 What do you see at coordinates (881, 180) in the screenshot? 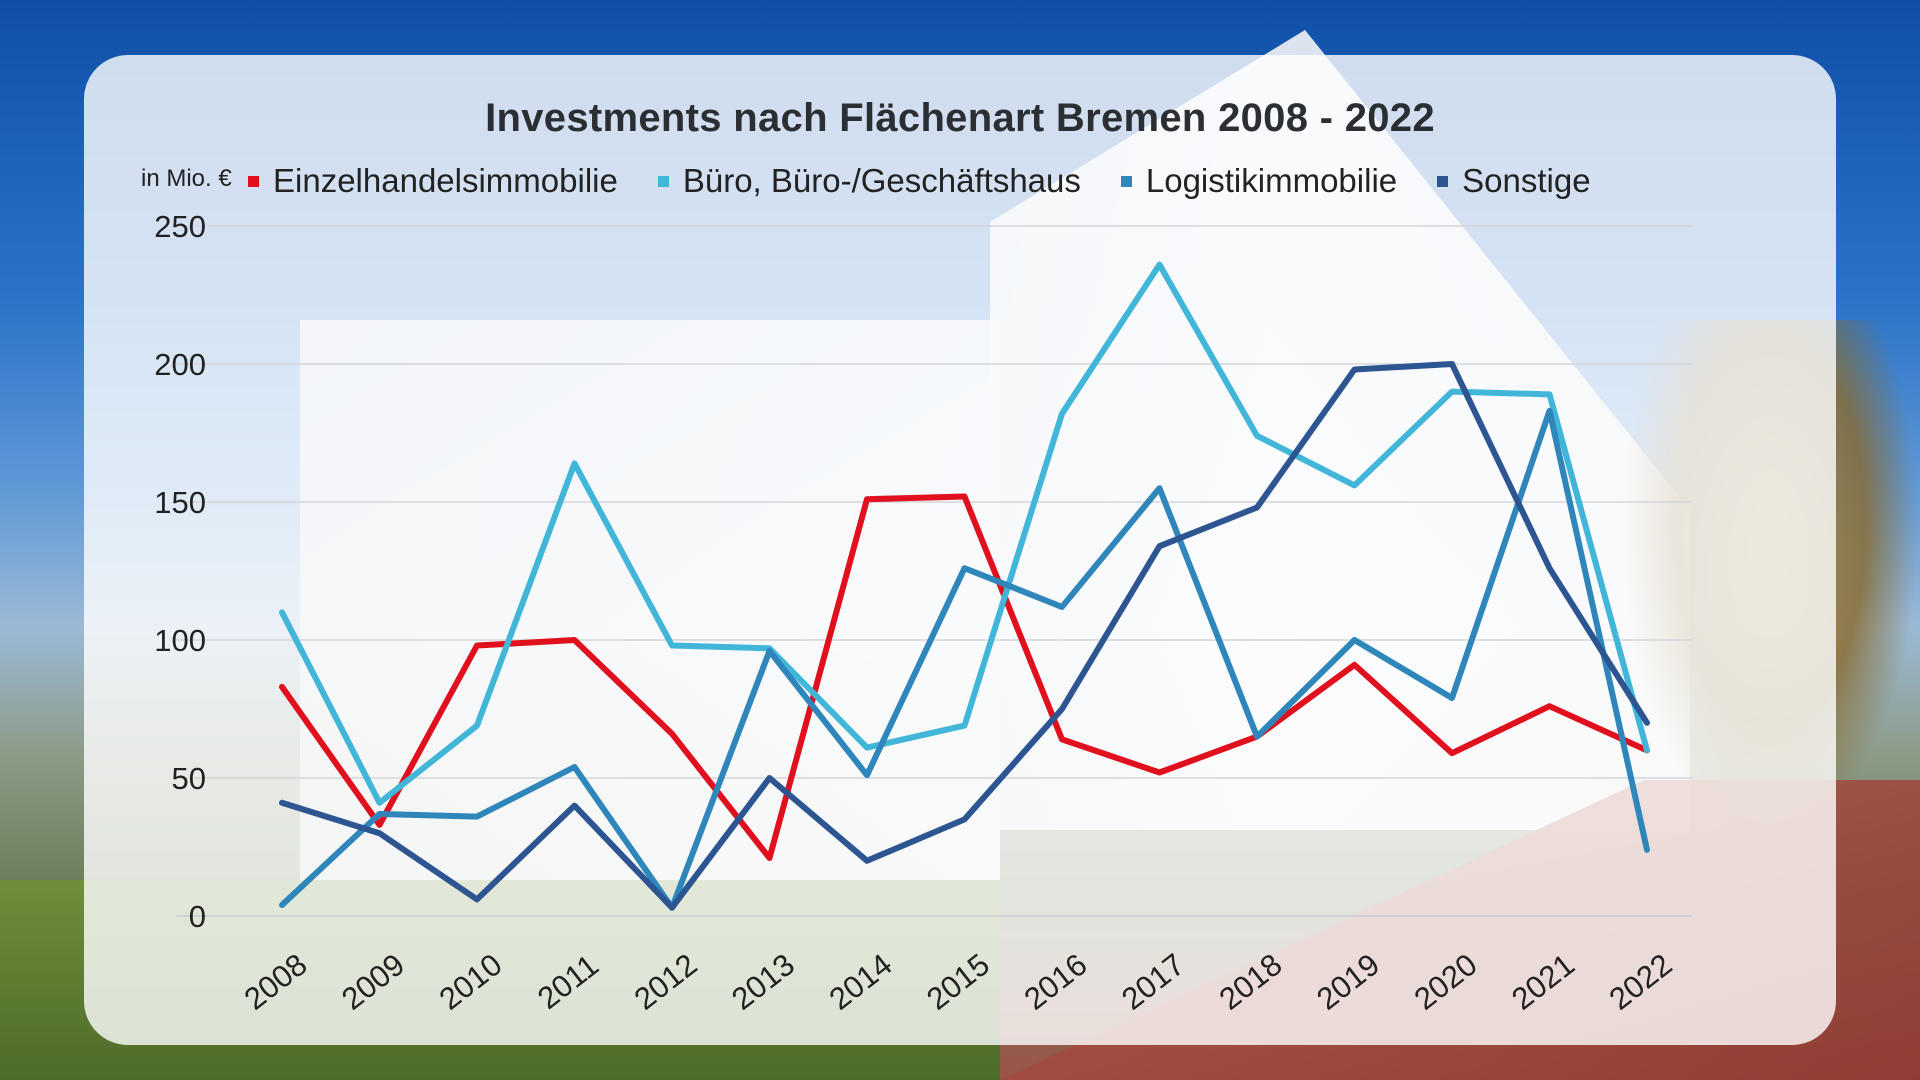
I see `legend-label-buero: Büro, Büro-/Geschäftshaus` at bounding box center [881, 180].